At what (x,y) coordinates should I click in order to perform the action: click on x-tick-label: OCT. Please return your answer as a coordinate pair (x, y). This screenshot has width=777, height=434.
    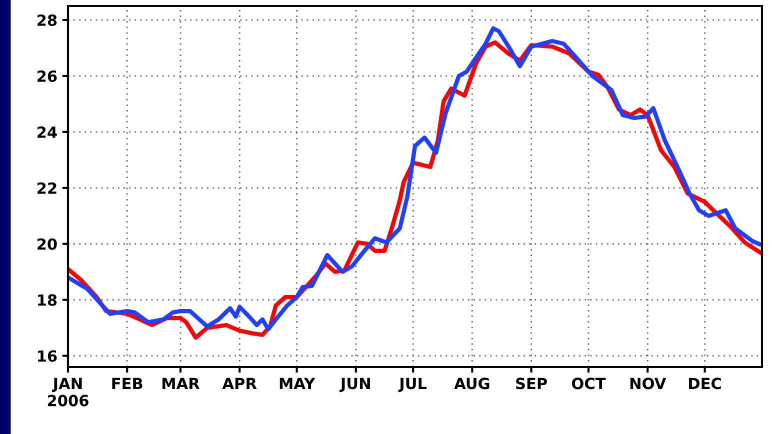
    Looking at the image, I should click on (589, 384).